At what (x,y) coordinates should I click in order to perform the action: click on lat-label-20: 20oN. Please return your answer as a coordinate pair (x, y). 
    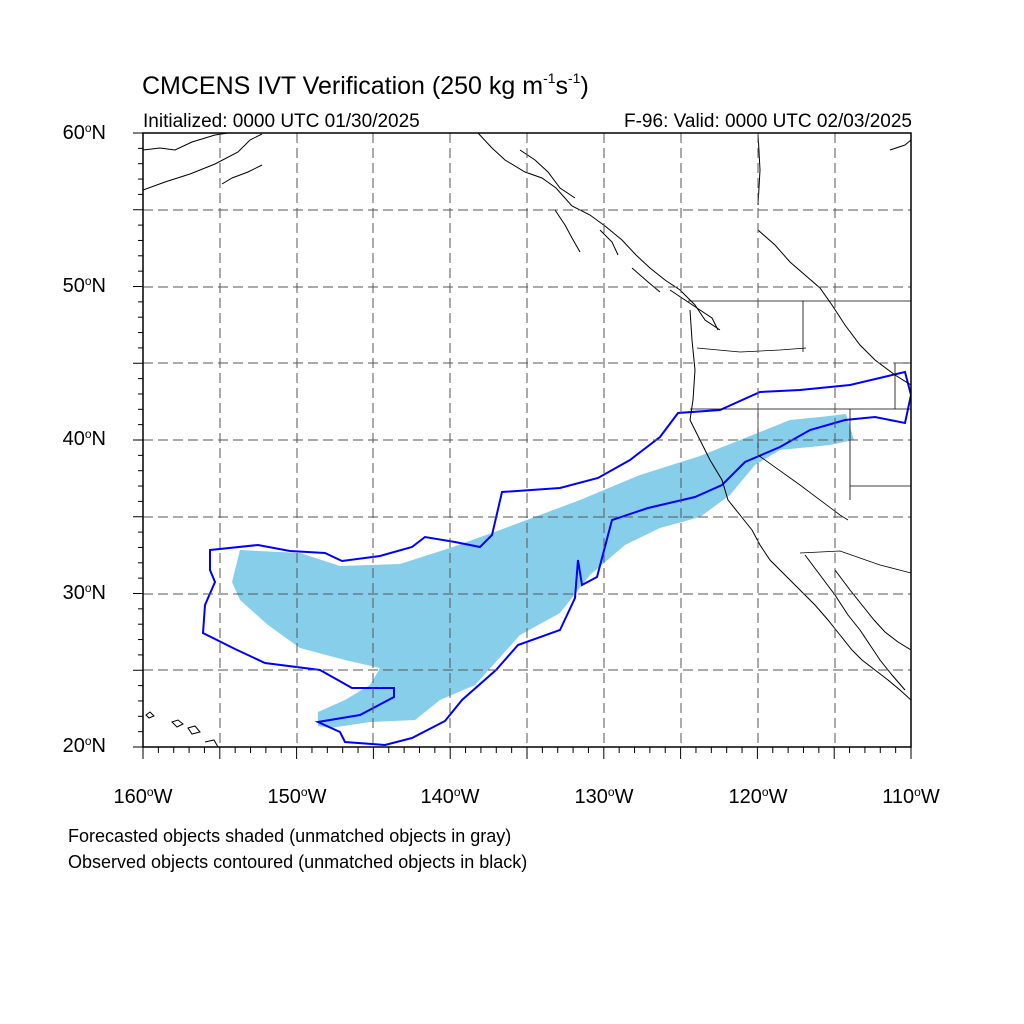
    Looking at the image, I should click on (84, 745).